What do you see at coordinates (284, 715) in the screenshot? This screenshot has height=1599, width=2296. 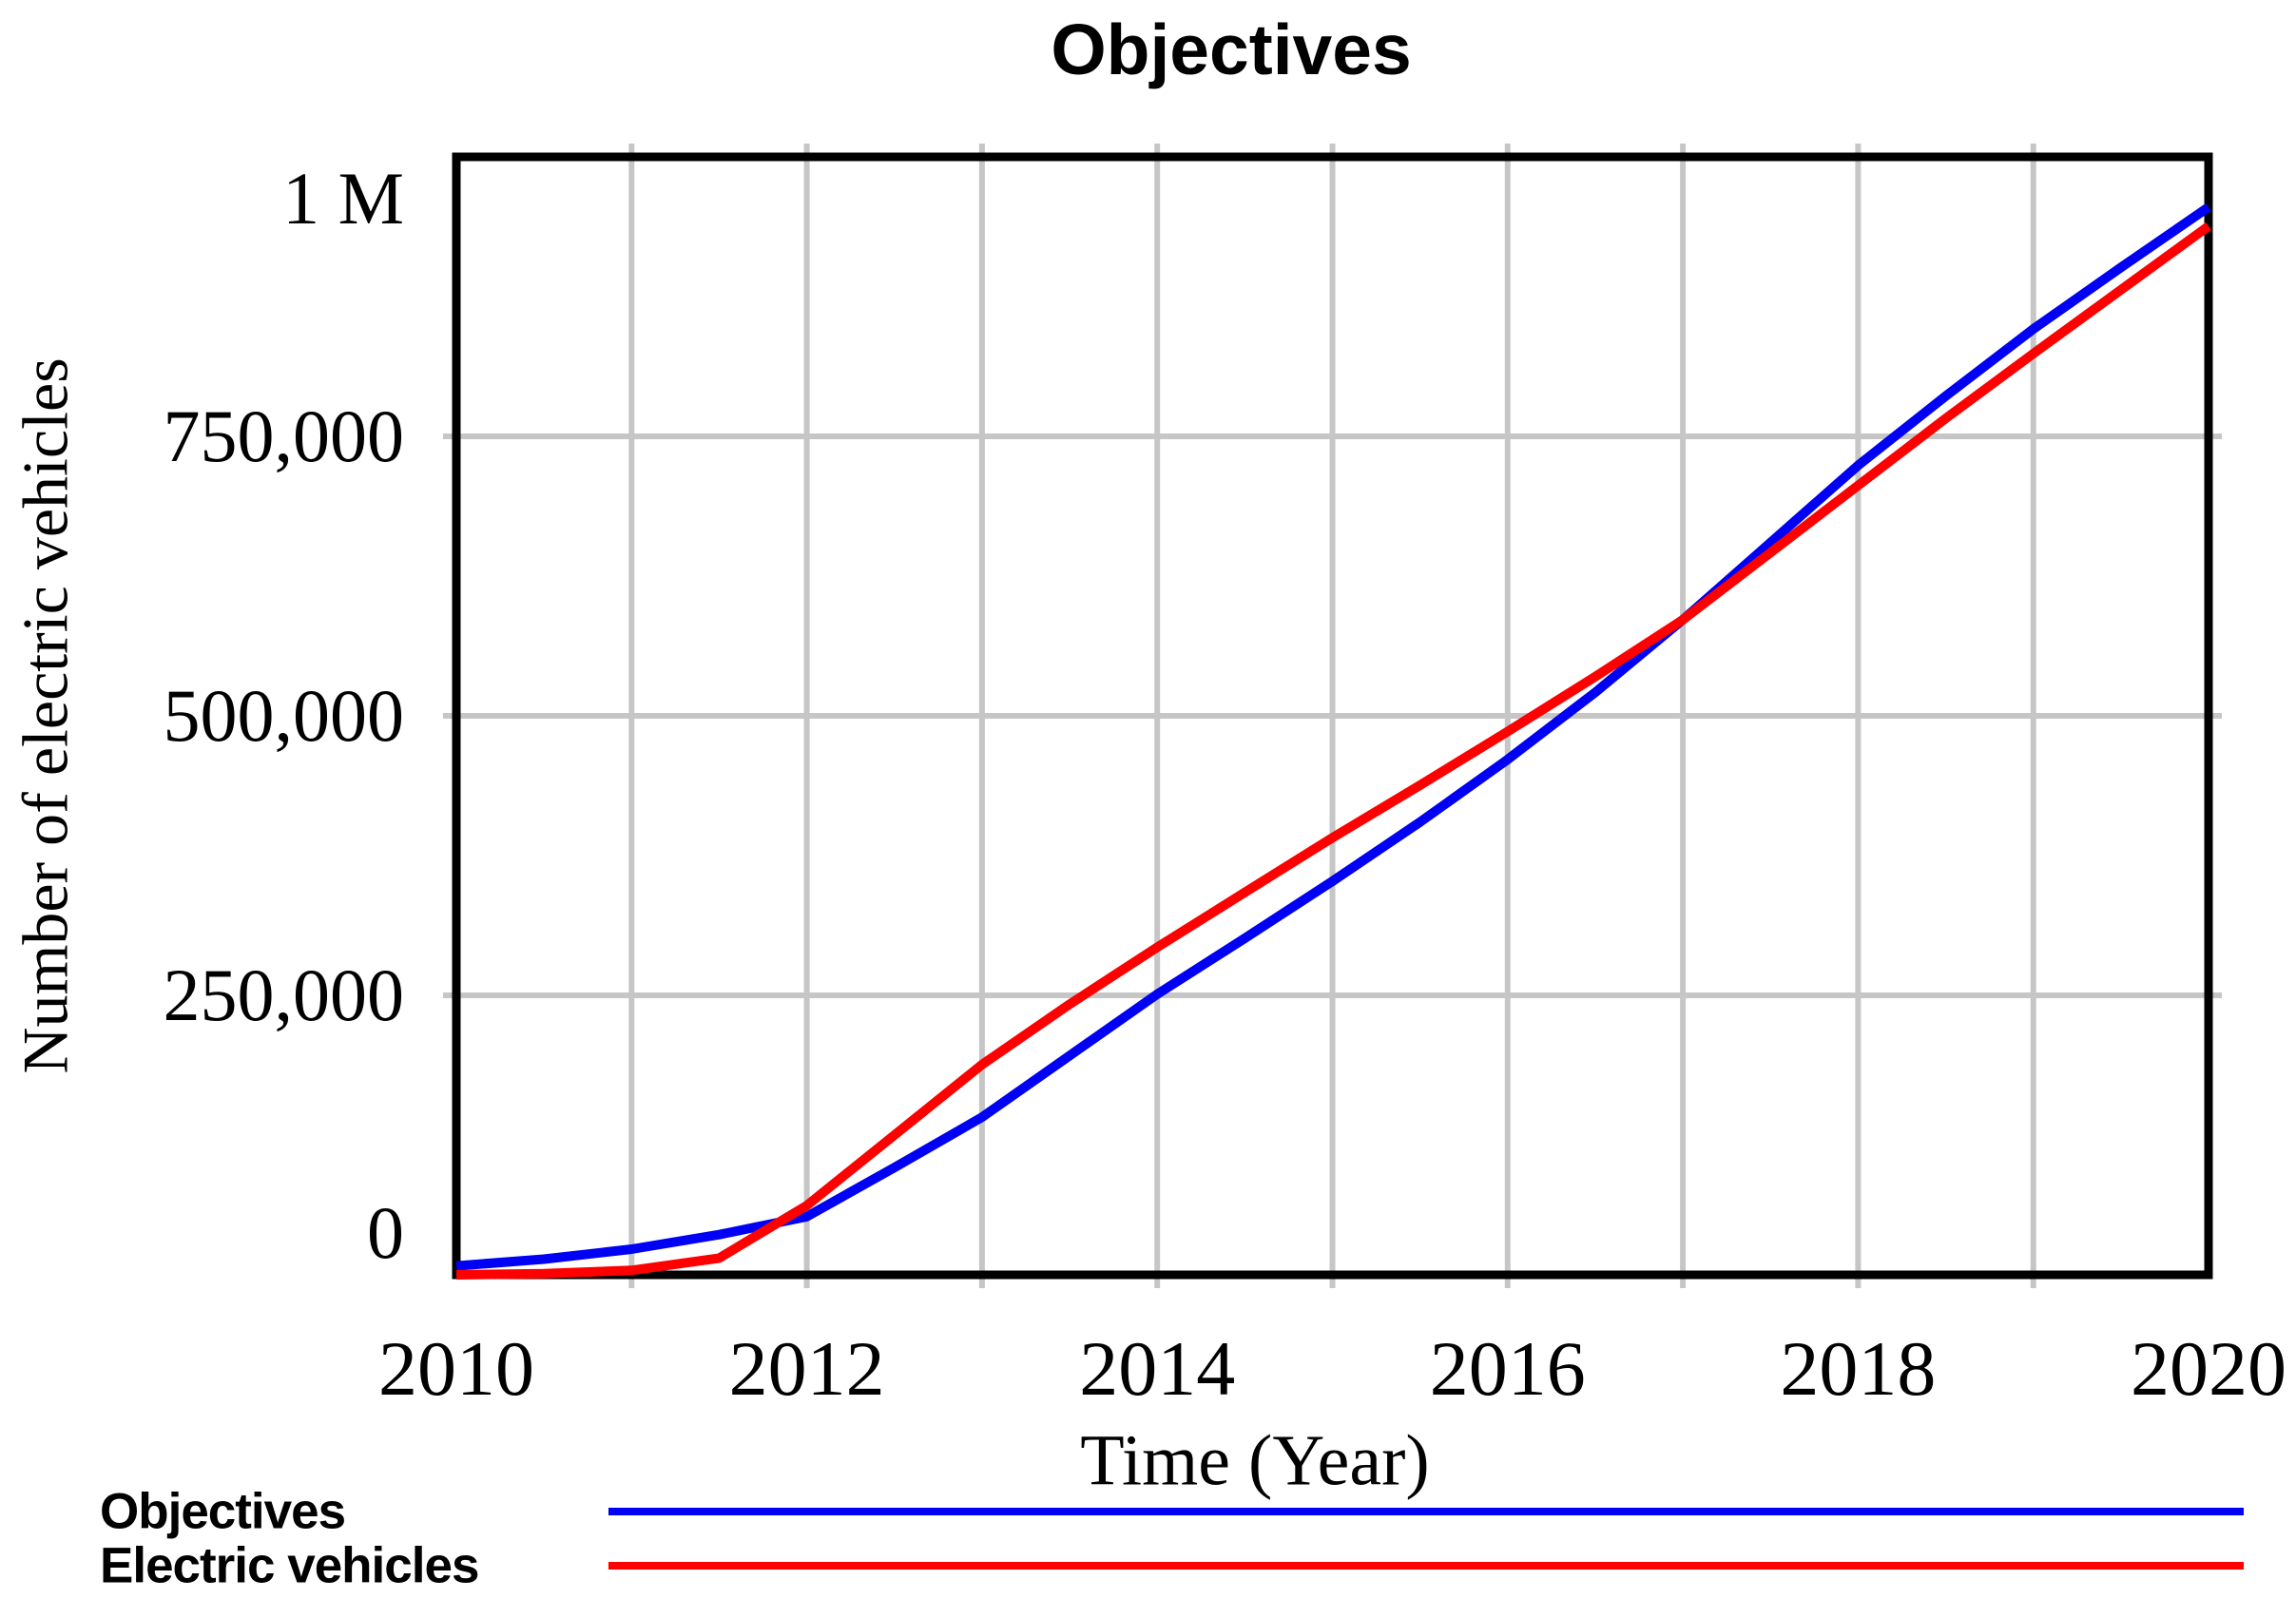 I see `y-tick-label: 500,000` at bounding box center [284, 715].